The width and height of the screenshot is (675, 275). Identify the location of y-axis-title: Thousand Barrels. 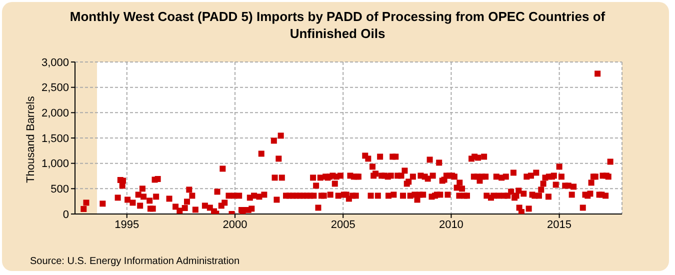
(30, 139).